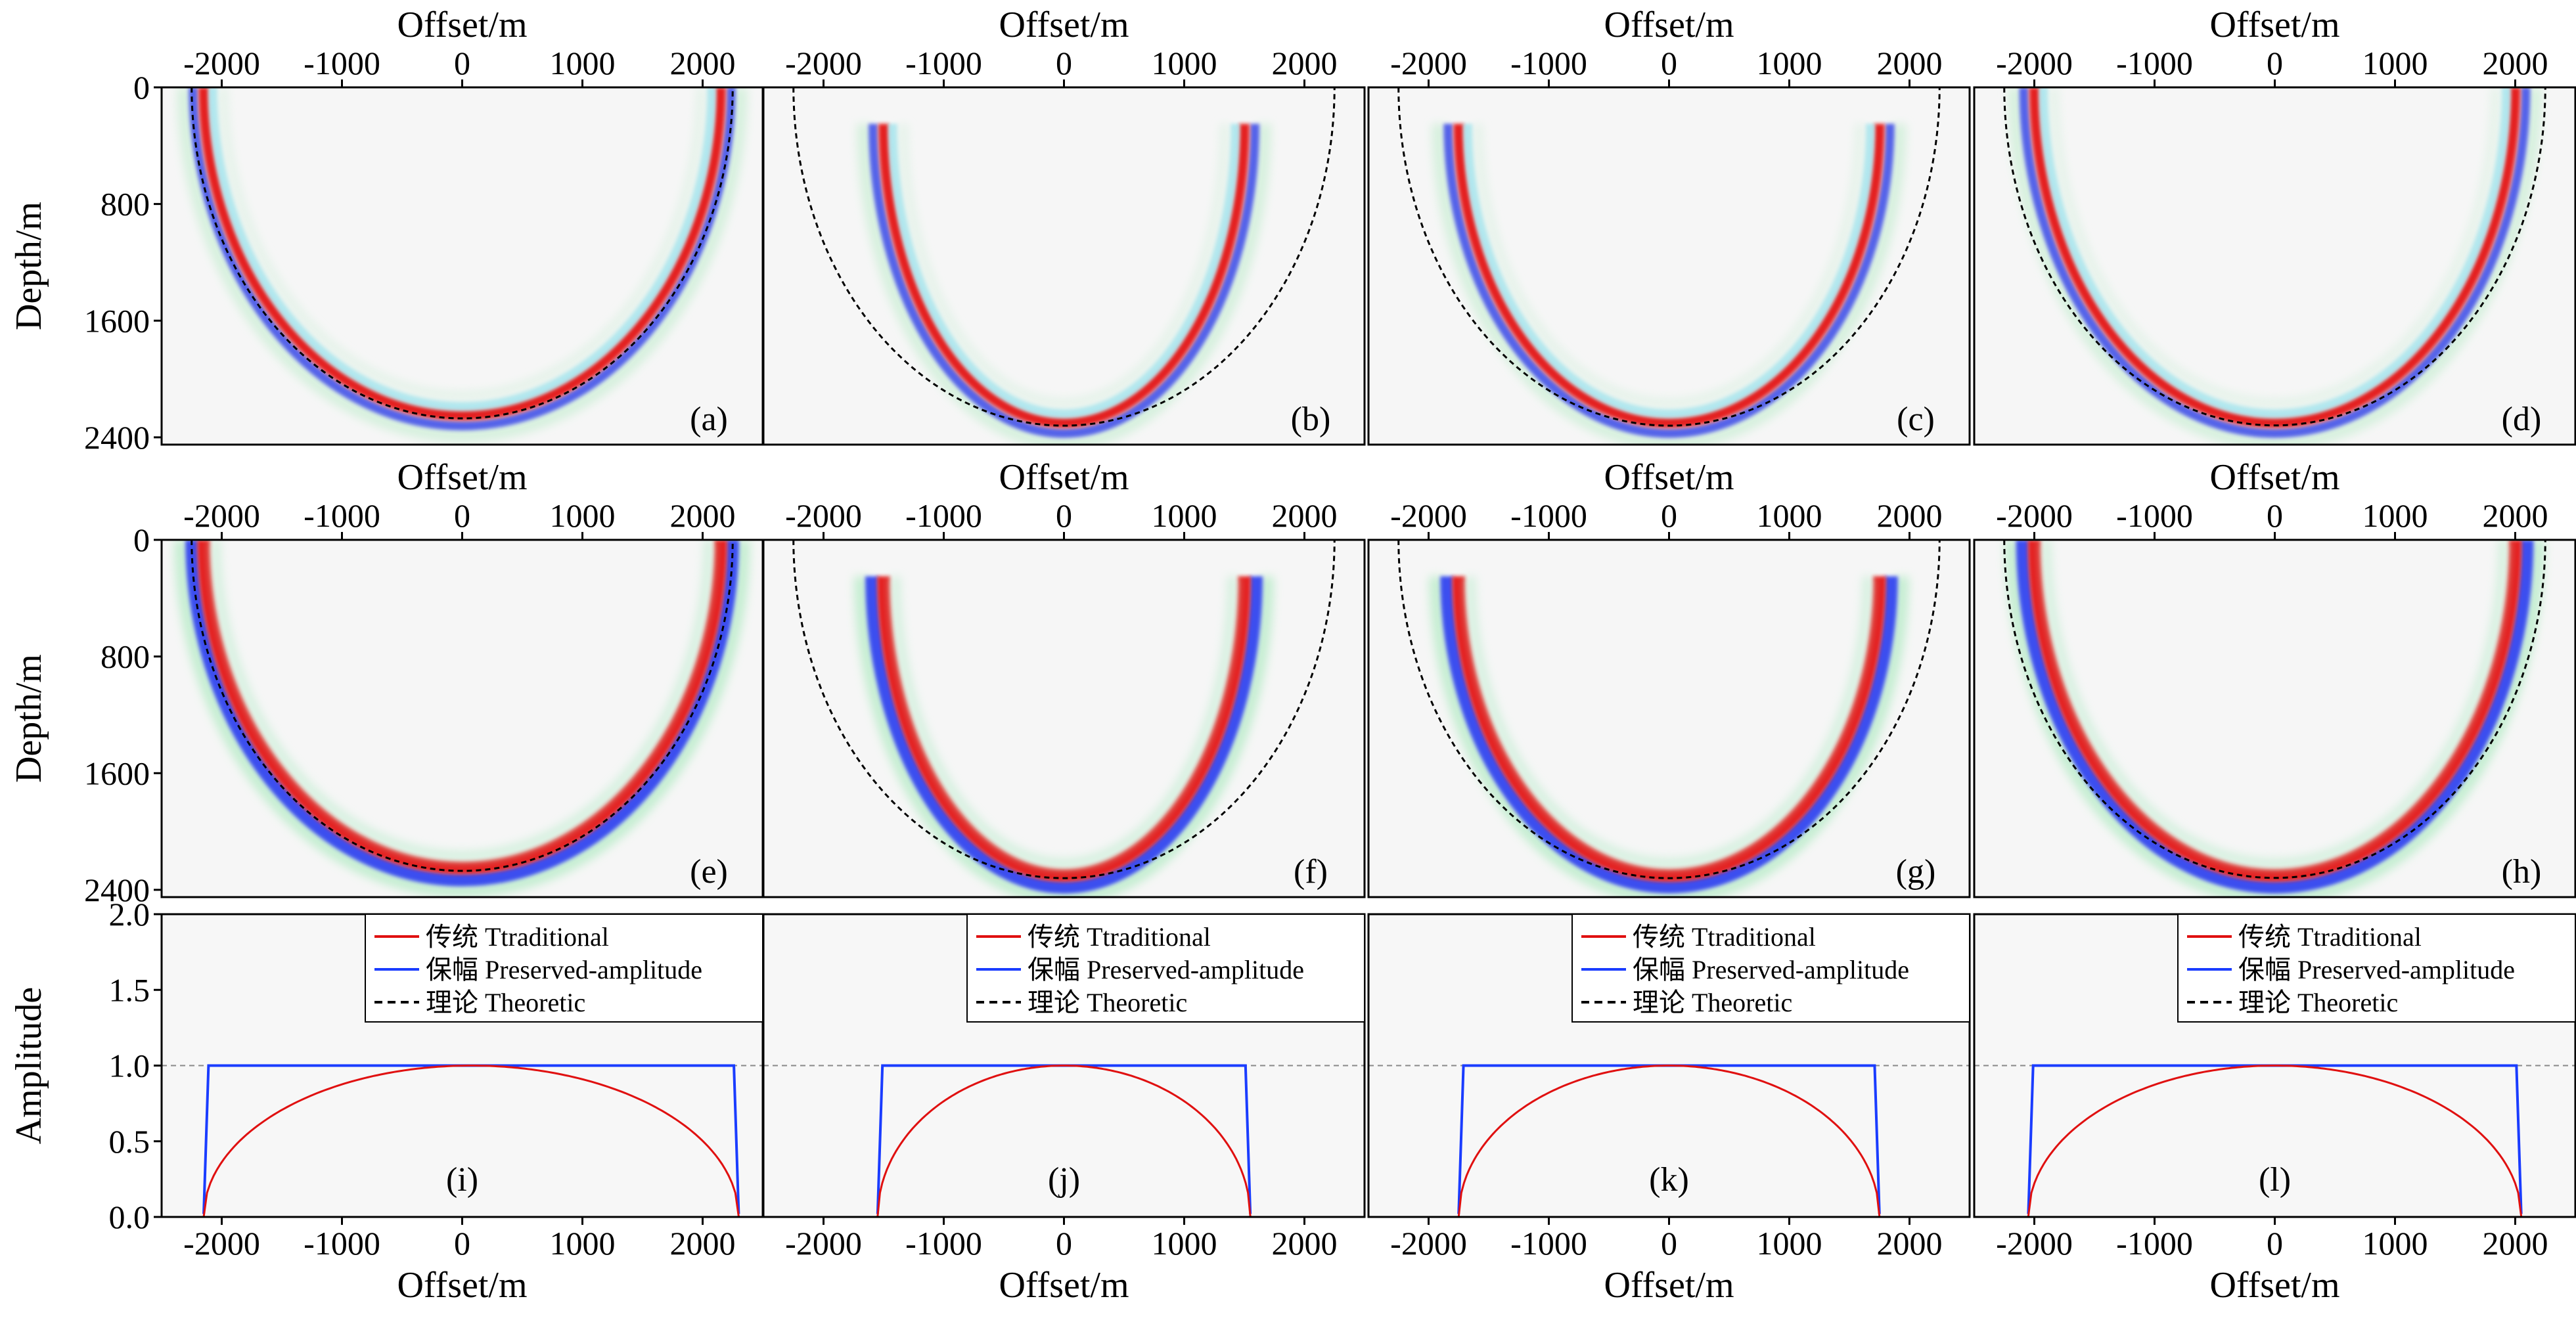 Image resolution: width=2576 pixels, height=1324 pixels. I want to click on panel-c: -2000 -1000 0 1000 2000 Offset/m (c), so click(1669, 225).